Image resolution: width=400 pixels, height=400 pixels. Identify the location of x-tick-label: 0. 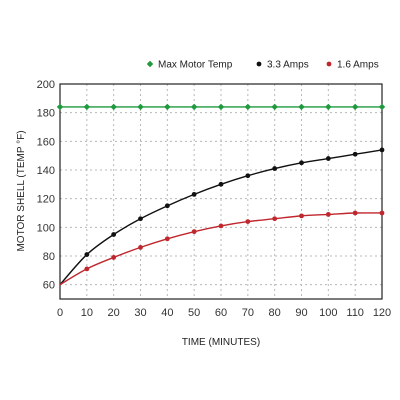
(60, 313).